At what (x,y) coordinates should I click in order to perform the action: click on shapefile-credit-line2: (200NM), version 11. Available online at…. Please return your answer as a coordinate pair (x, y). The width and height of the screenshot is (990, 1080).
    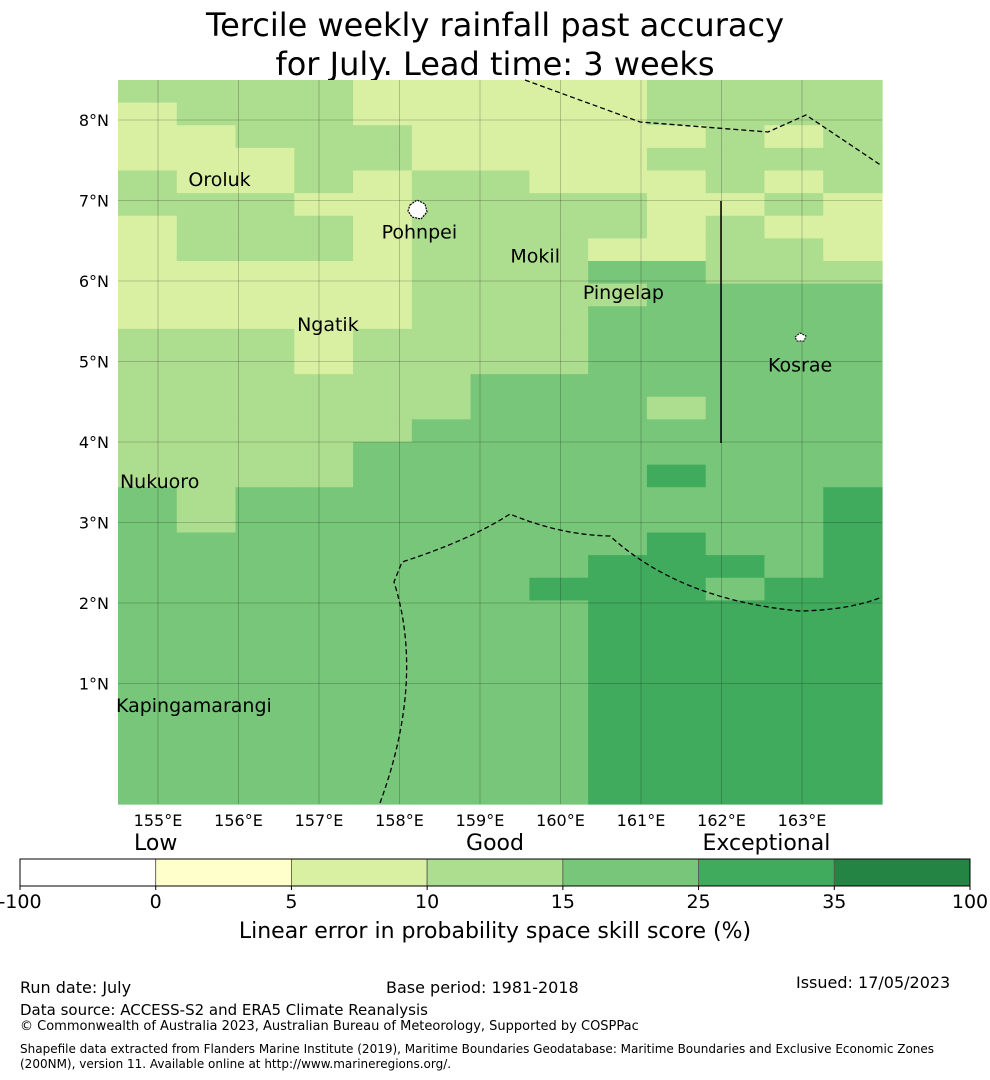
    Looking at the image, I should click on (236, 1064).